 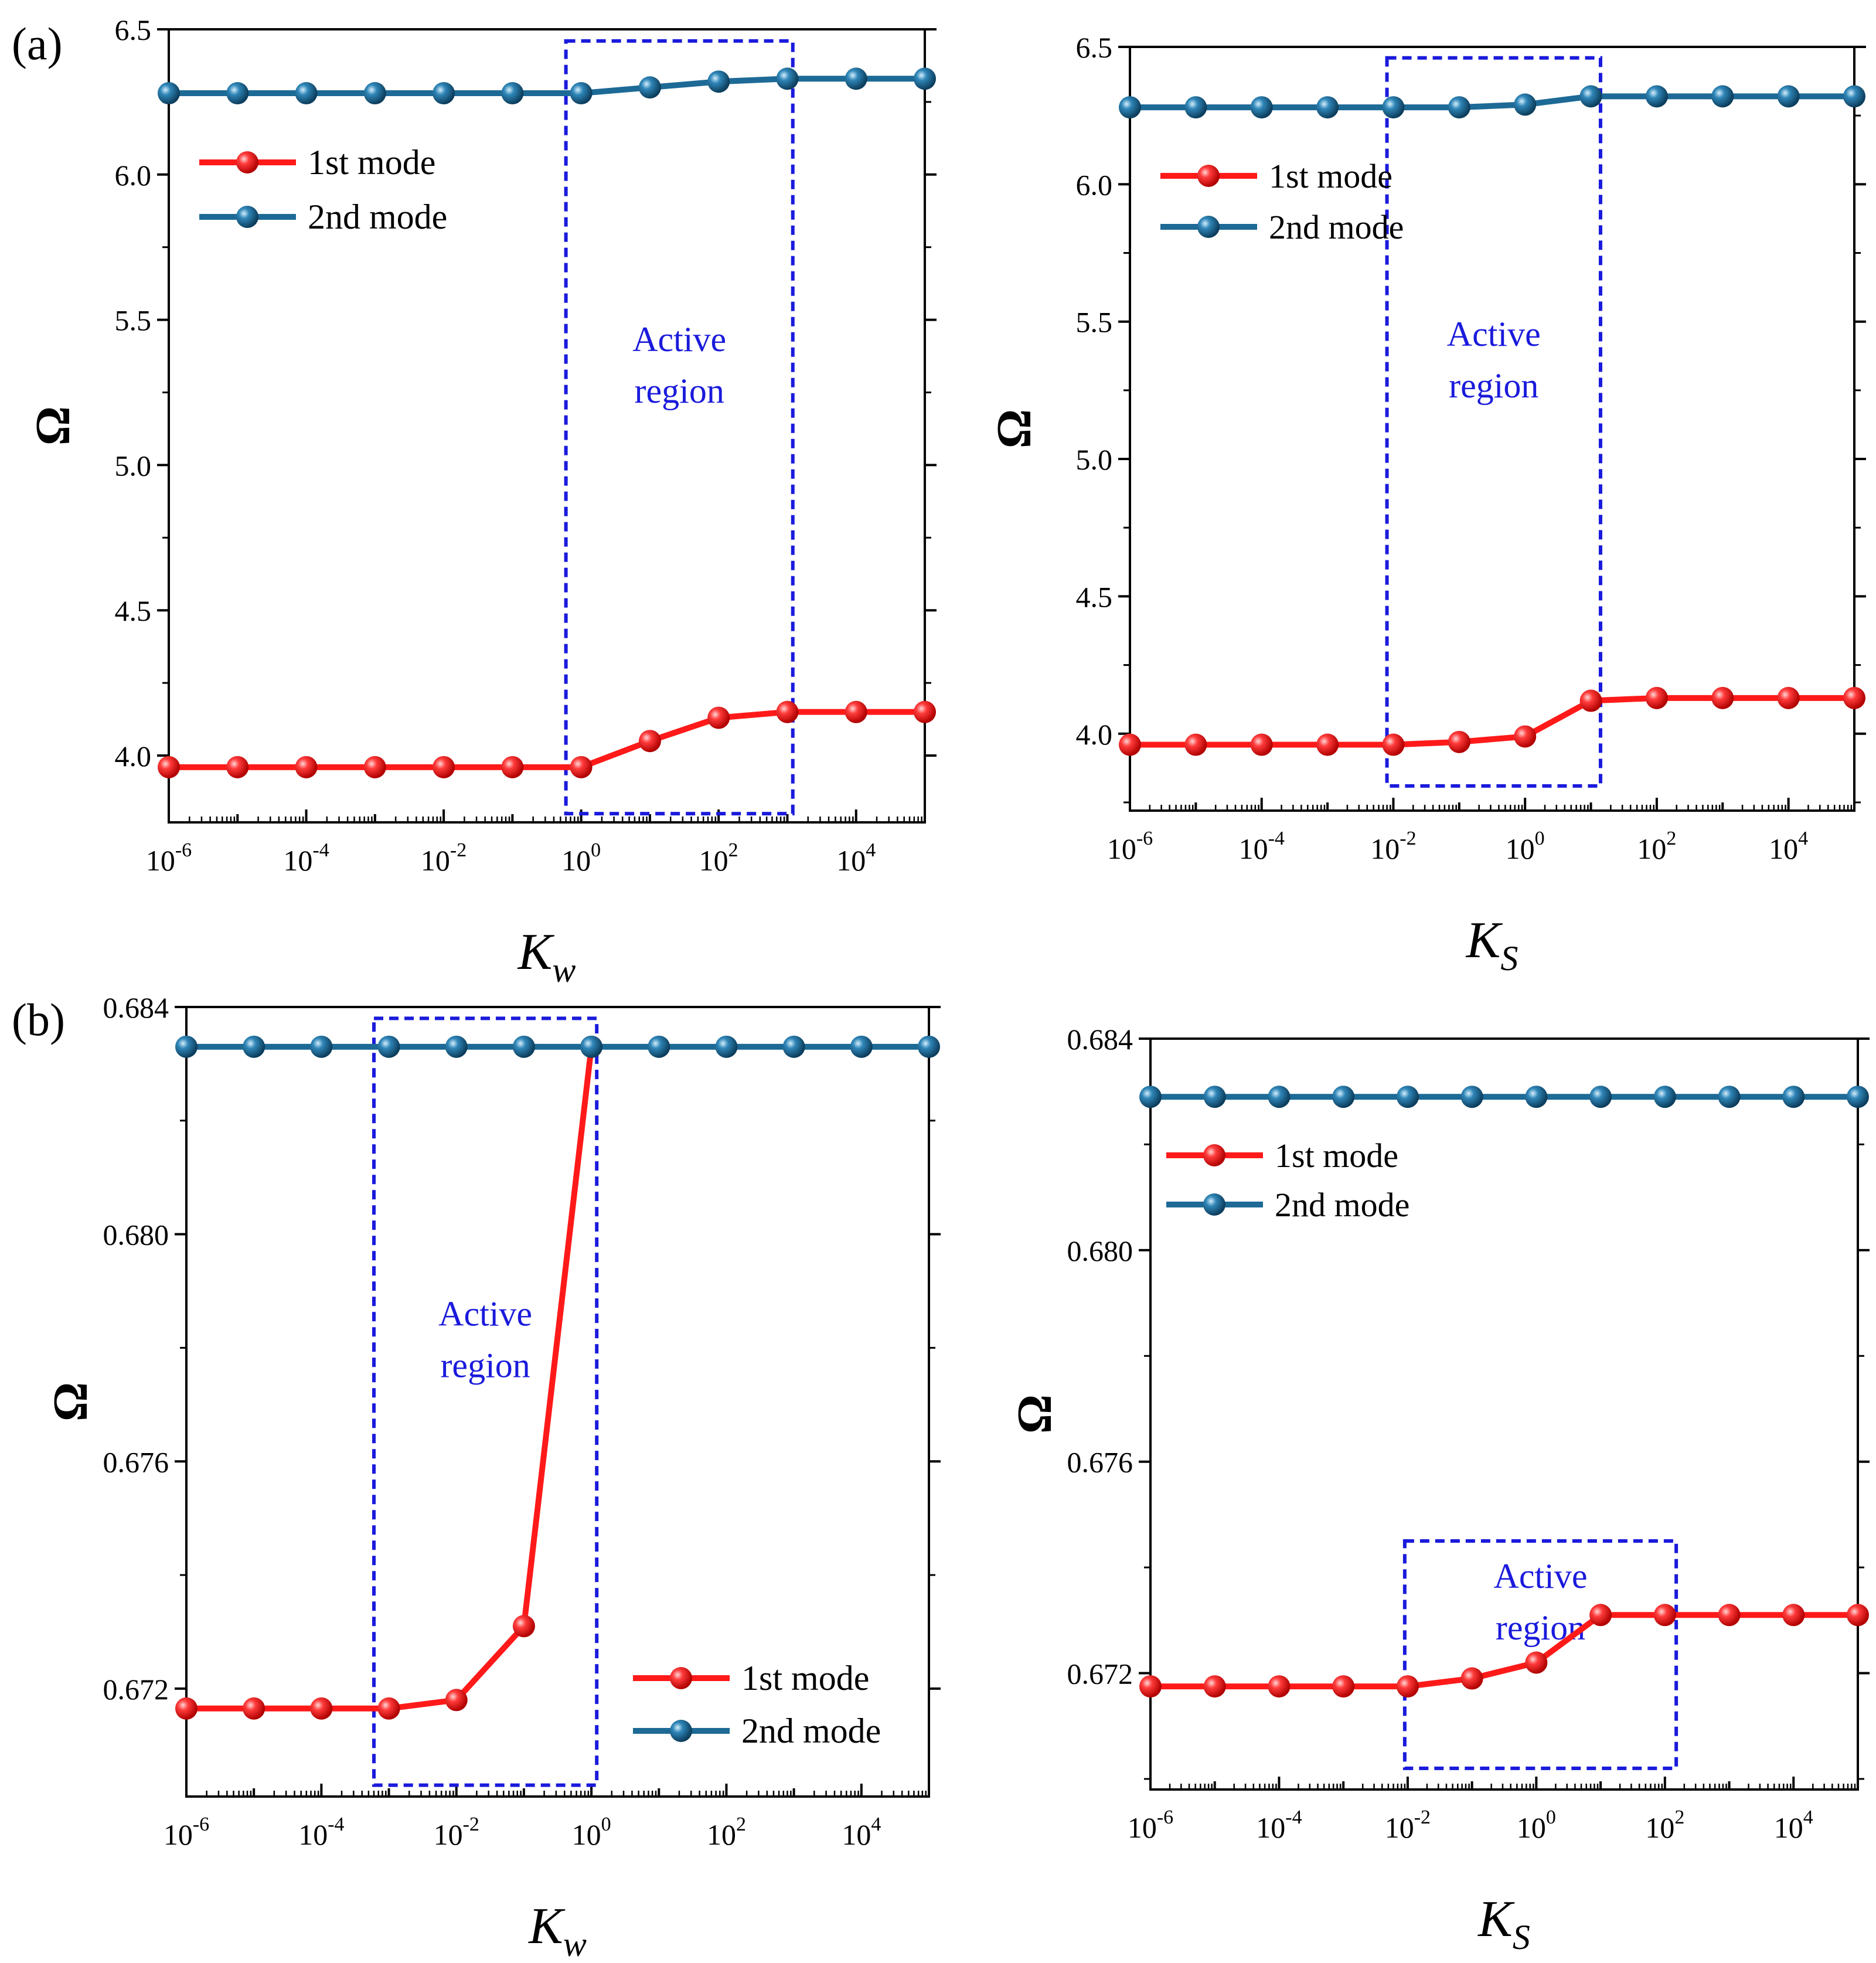 What do you see at coordinates (1494, 334) in the screenshot?
I see `active-region-label: Active` at bounding box center [1494, 334].